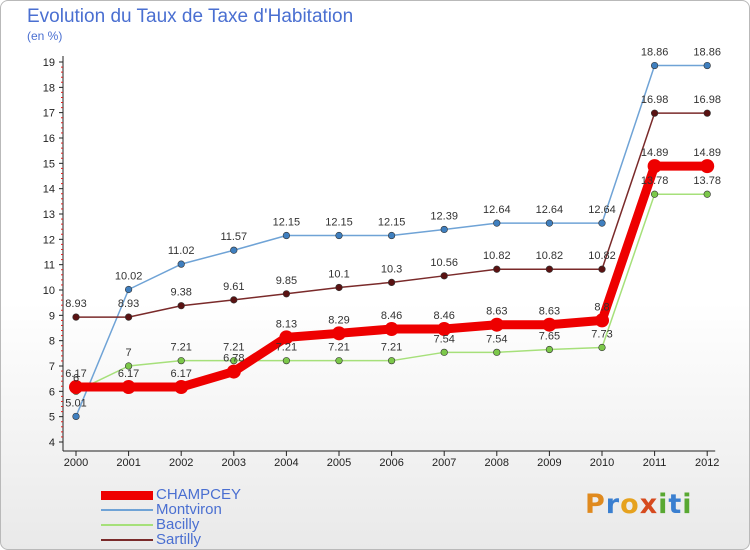  What do you see at coordinates (49, 190) in the screenshot?
I see `y-tick-label: 14` at bounding box center [49, 190].